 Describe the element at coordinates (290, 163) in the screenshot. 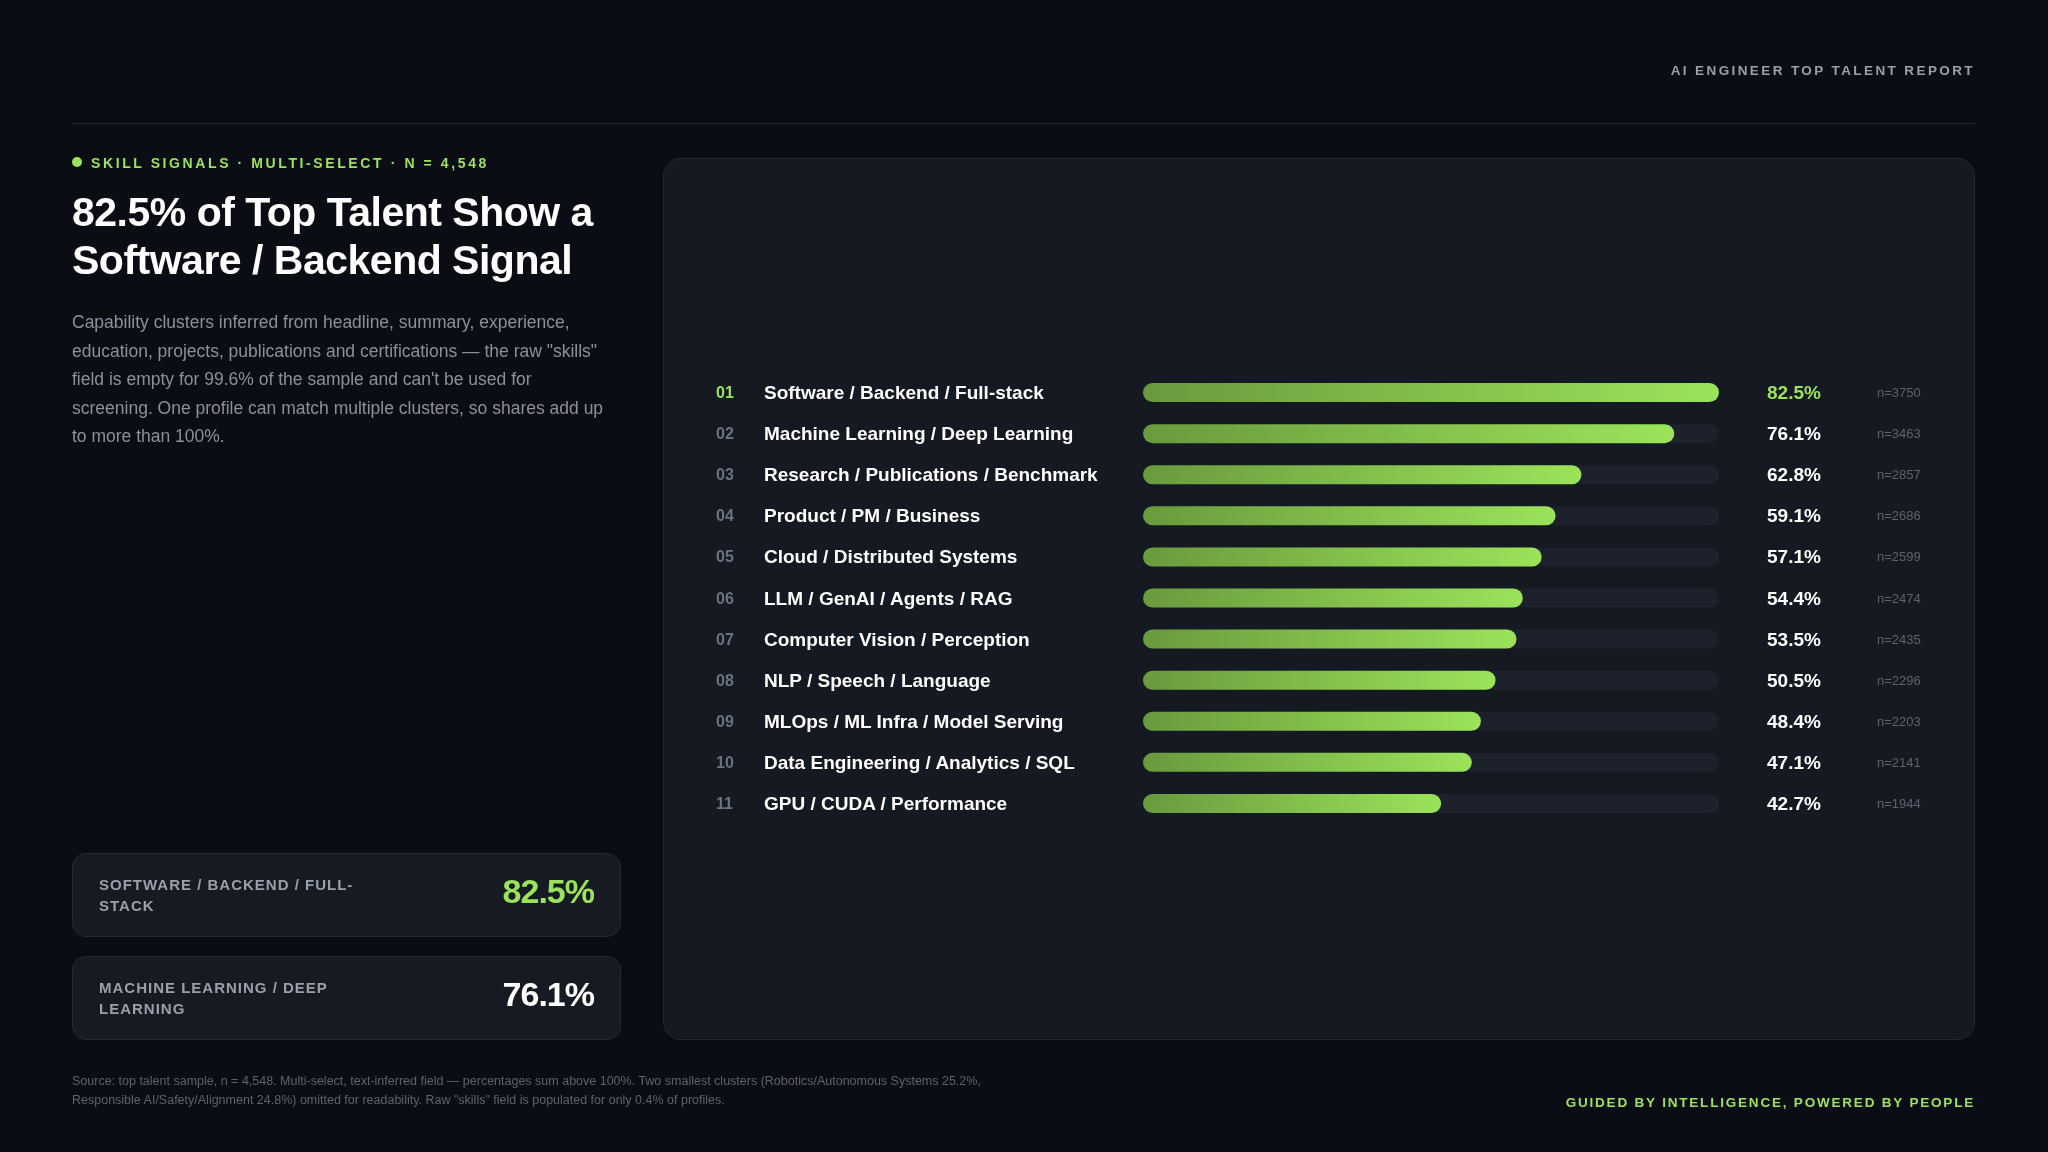

I see `text: SKILL SIGNALS · MULTI-SELECT · N = 4,548` at that location.